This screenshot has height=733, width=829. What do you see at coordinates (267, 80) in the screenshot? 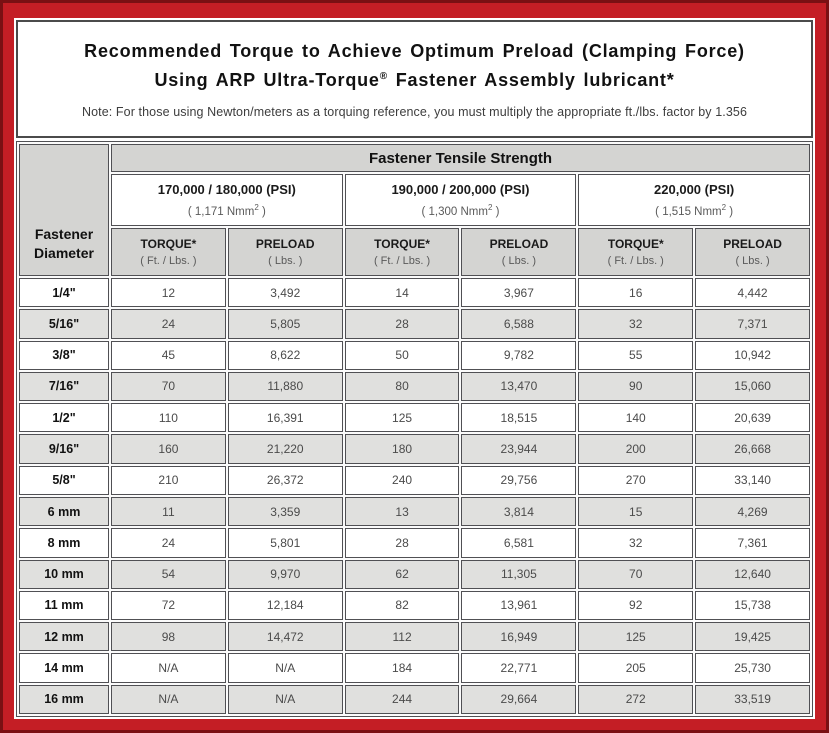
I see `title-line2-pre: Using ARP Ultra-Torque` at bounding box center [267, 80].